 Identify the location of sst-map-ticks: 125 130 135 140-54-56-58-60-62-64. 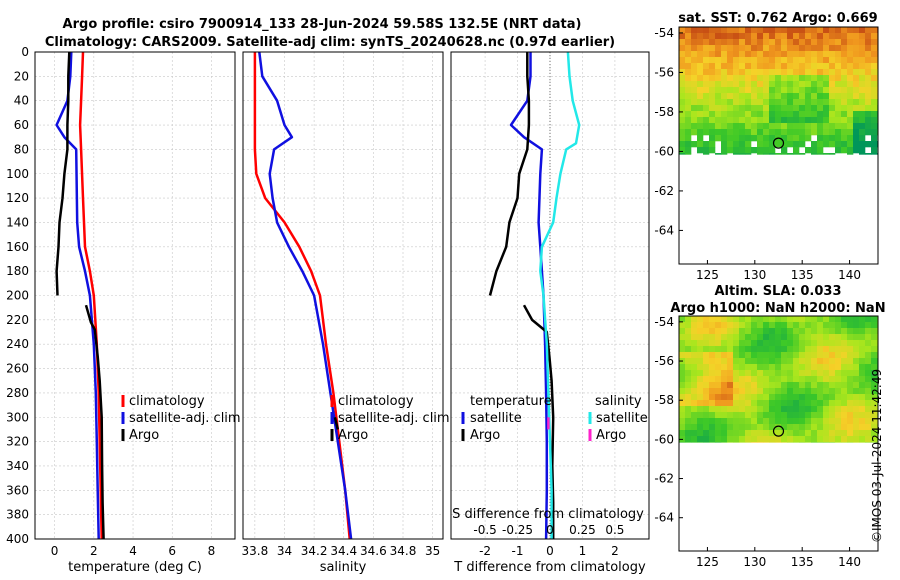
(757, 154).